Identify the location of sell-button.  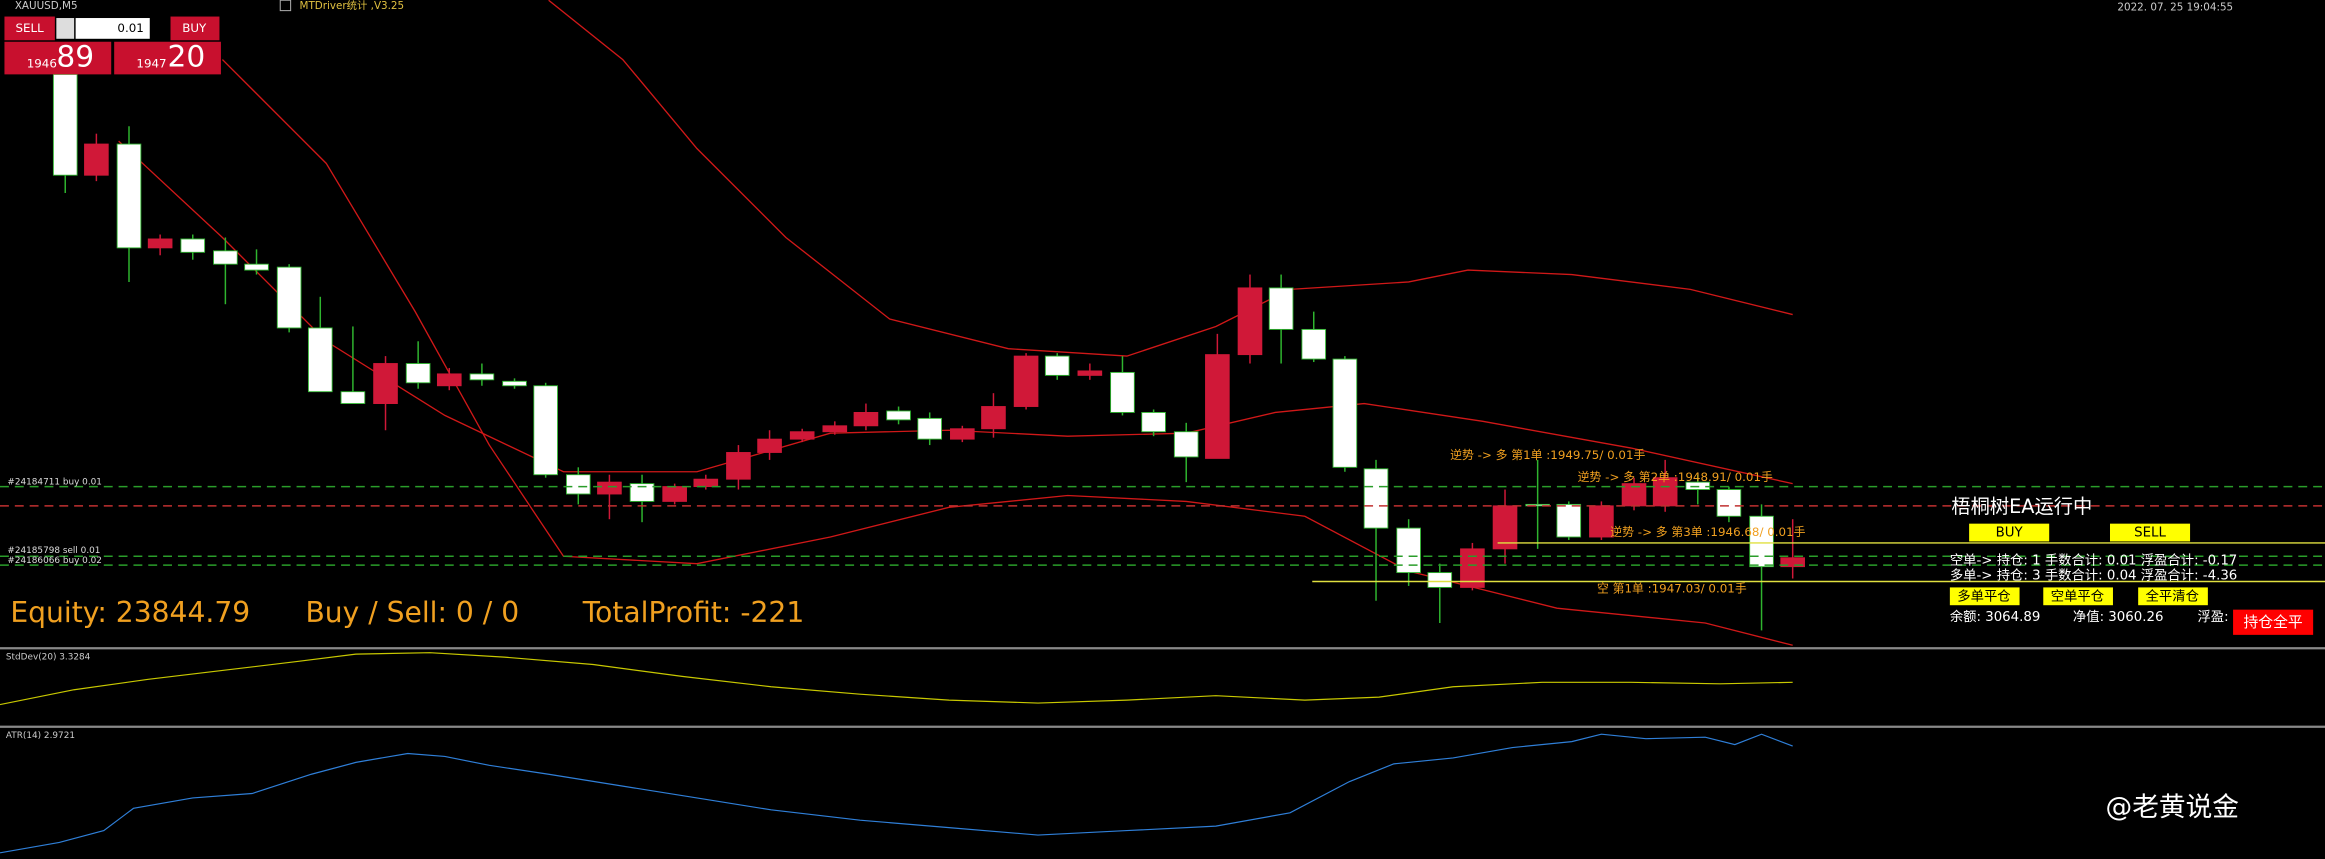
(29, 28).